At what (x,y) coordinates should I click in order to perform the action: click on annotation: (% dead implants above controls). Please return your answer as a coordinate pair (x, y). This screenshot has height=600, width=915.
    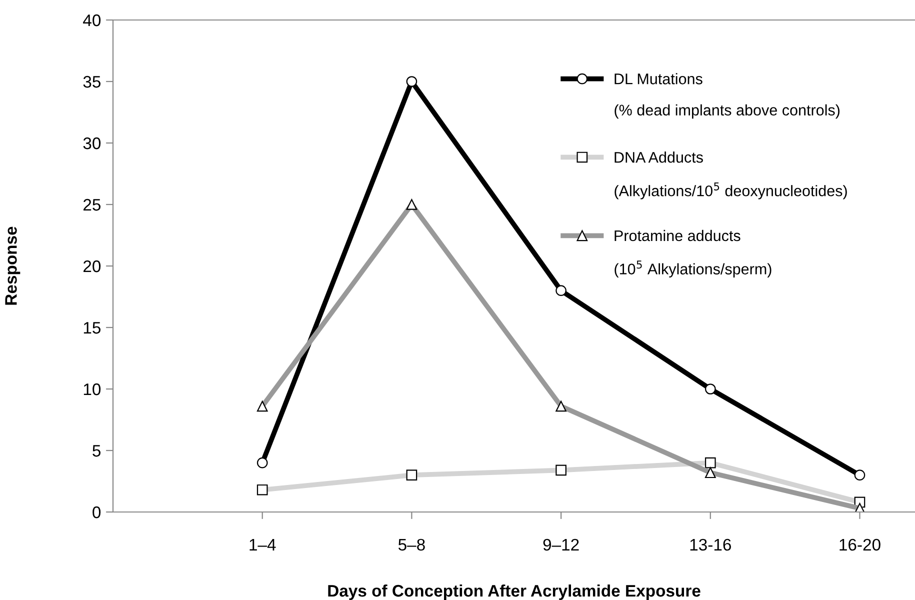
    Looking at the image, I should click on (727, 111).